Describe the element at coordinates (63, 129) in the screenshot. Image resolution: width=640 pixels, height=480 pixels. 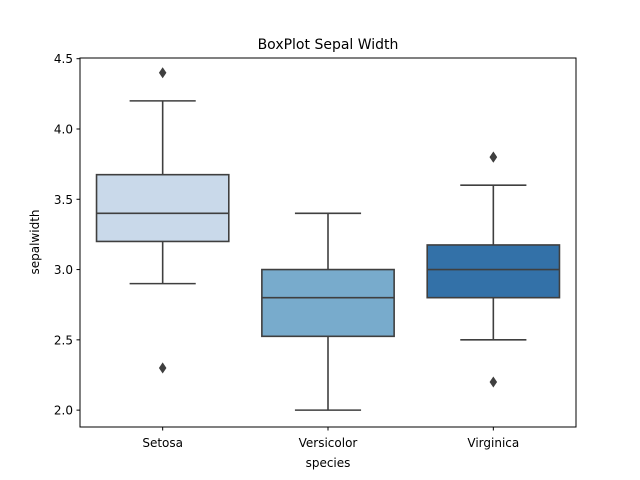
I see `y-tick-label: 4.0` at that location.